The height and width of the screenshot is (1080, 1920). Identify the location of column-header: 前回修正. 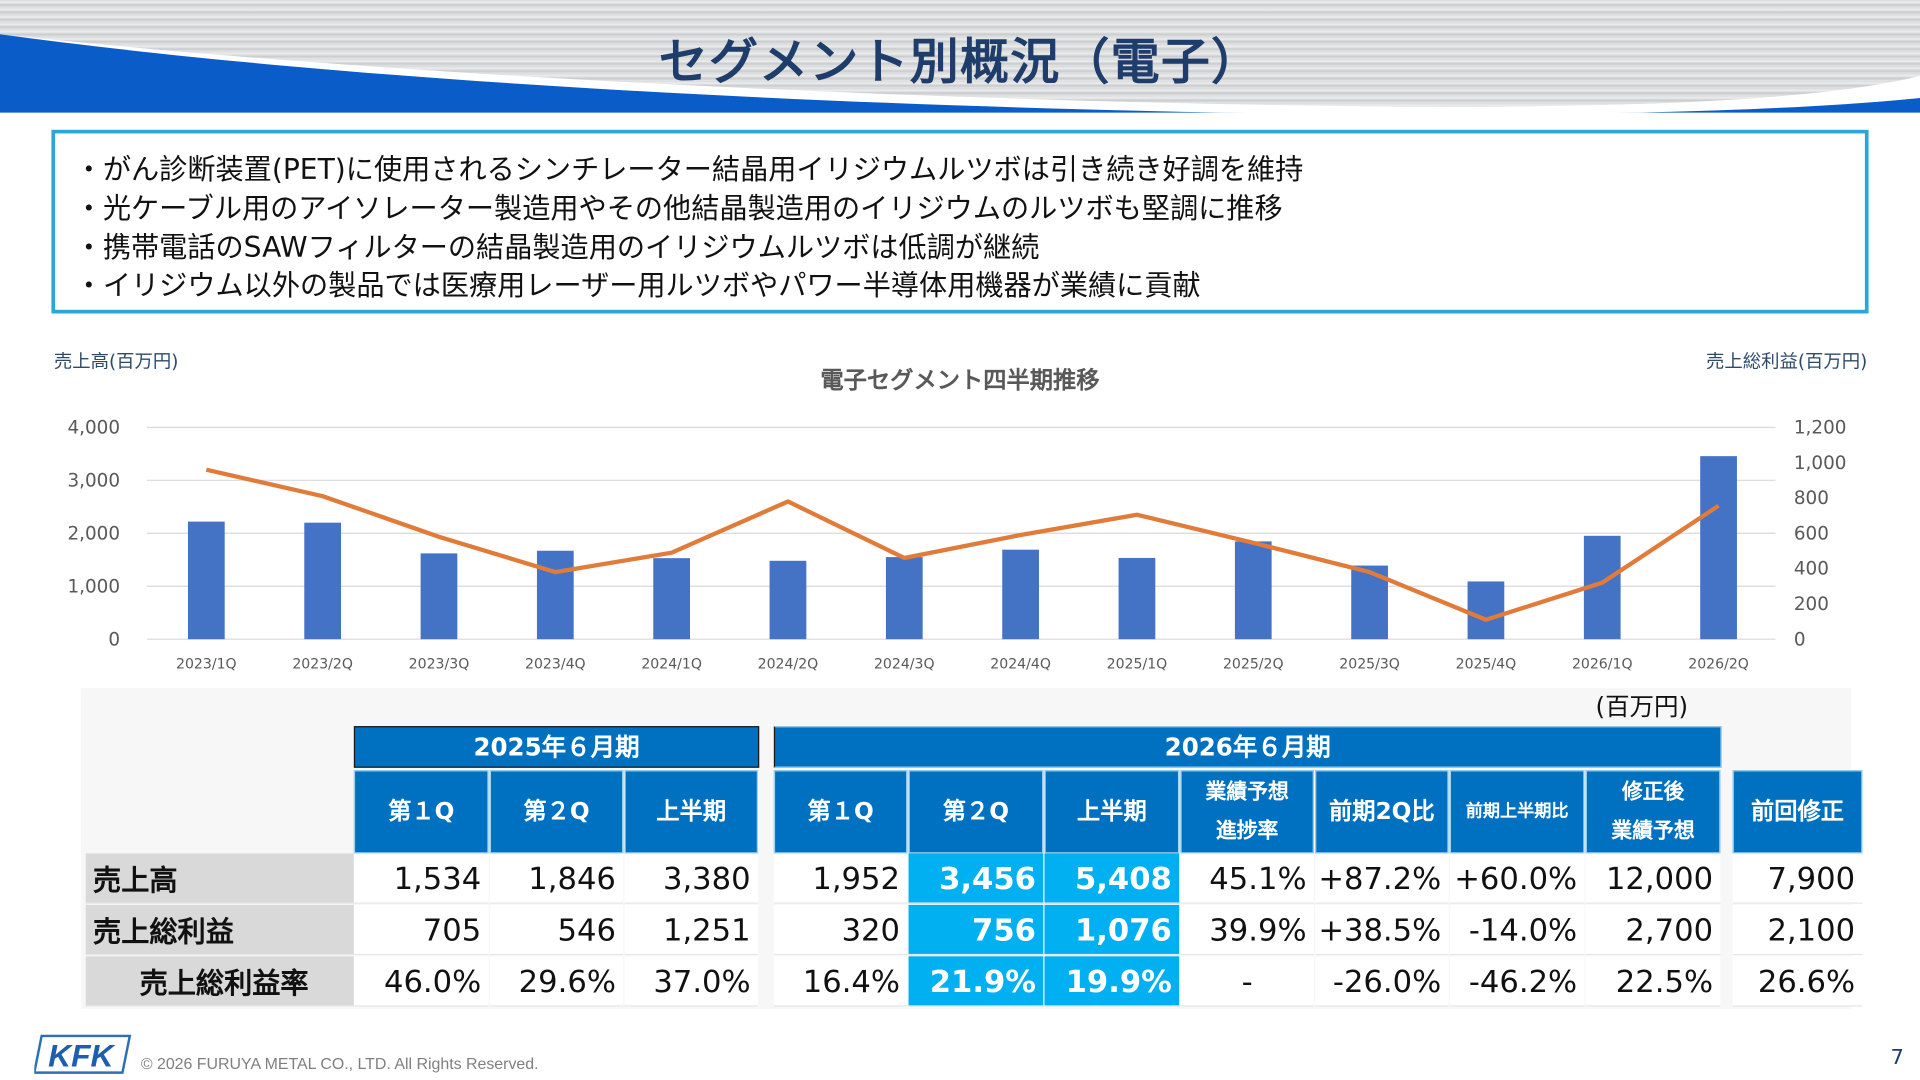
(1797, 812).